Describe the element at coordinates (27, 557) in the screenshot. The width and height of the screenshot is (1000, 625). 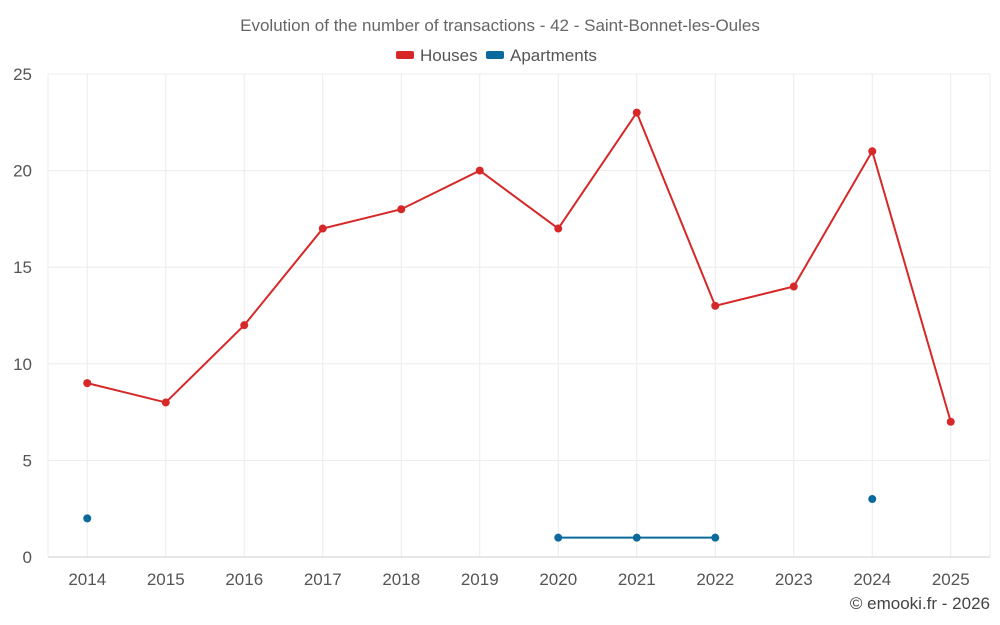
I see `y-tick-label: 0` at that location.